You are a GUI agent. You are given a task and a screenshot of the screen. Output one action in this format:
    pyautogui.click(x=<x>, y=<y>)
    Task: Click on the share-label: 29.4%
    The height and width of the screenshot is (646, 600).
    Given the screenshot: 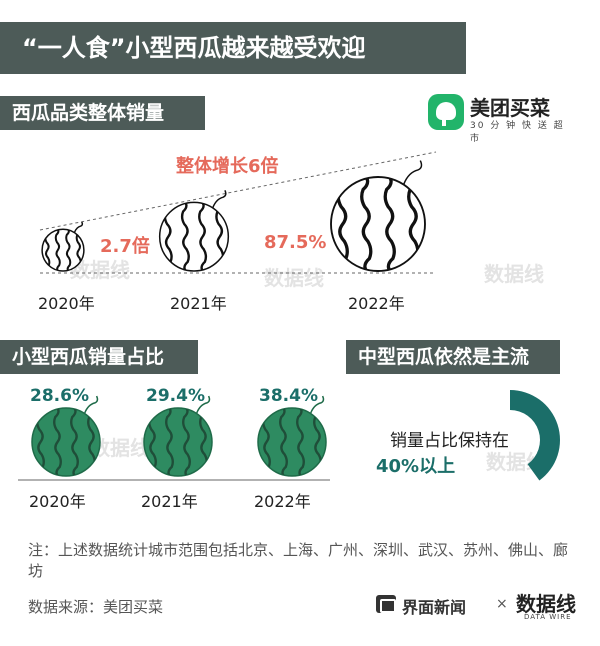 What is the action you would take?
    pyautogui.click(x=175, y=396)
    